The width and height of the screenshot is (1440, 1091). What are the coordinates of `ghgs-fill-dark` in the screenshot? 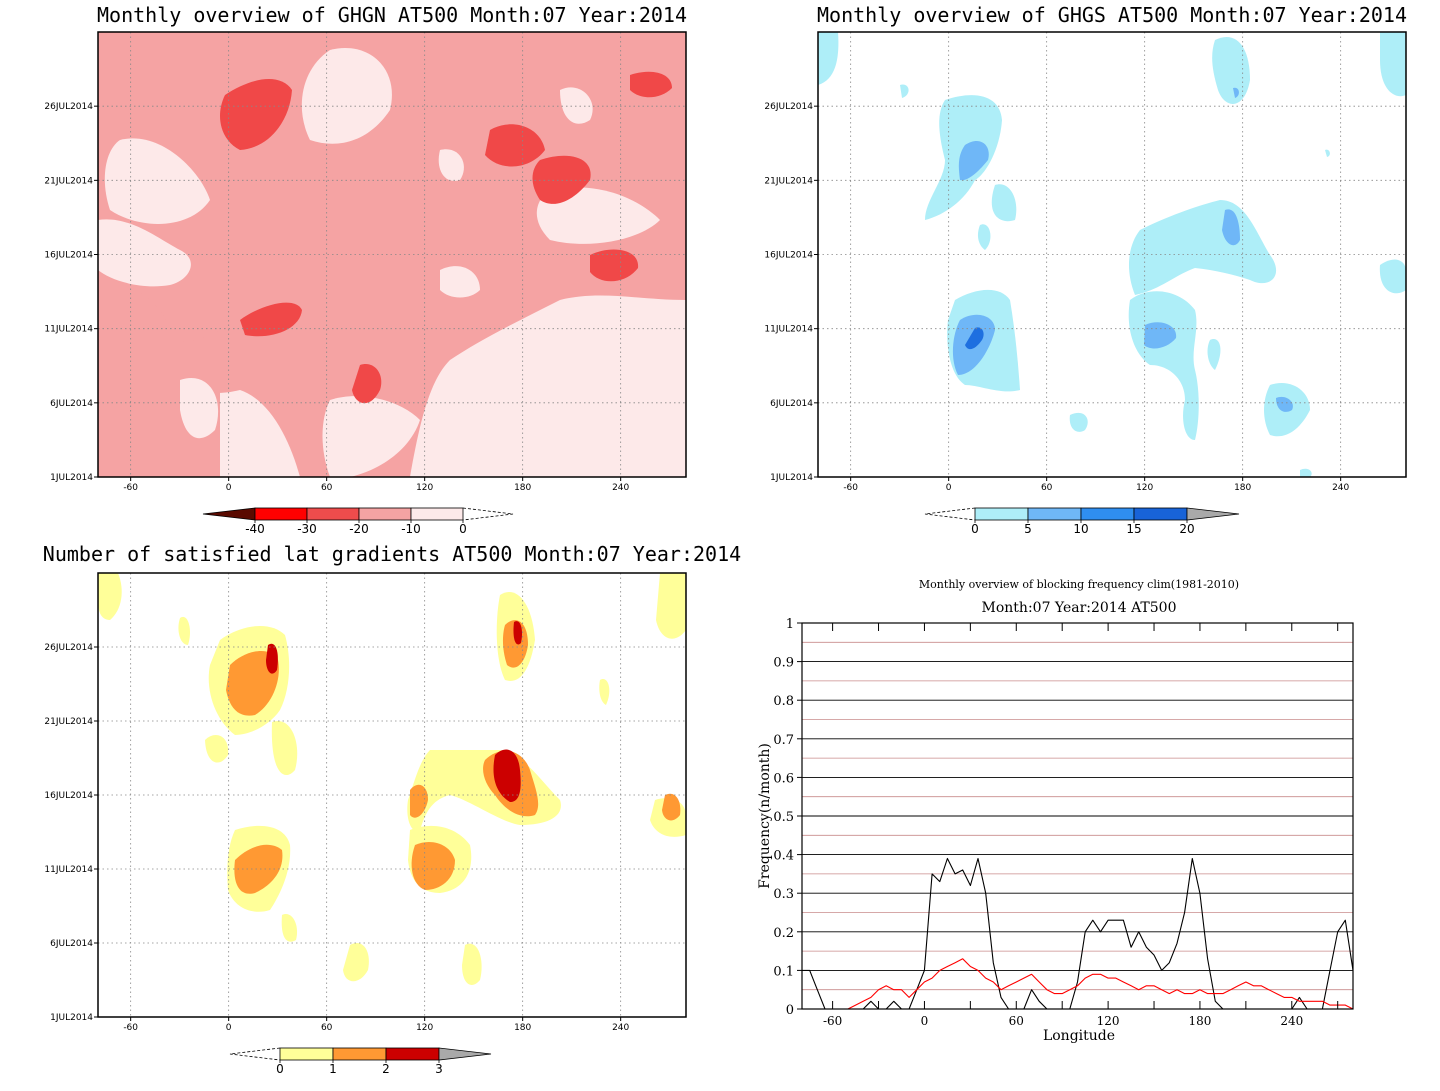 It's located at (974, 338).